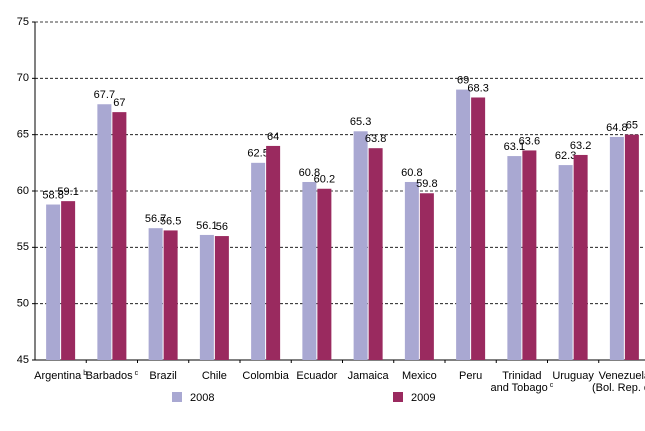 This screenshot has width=645, height=431. I want to click on x-tick-text: Uruguay, so click(573, 376).